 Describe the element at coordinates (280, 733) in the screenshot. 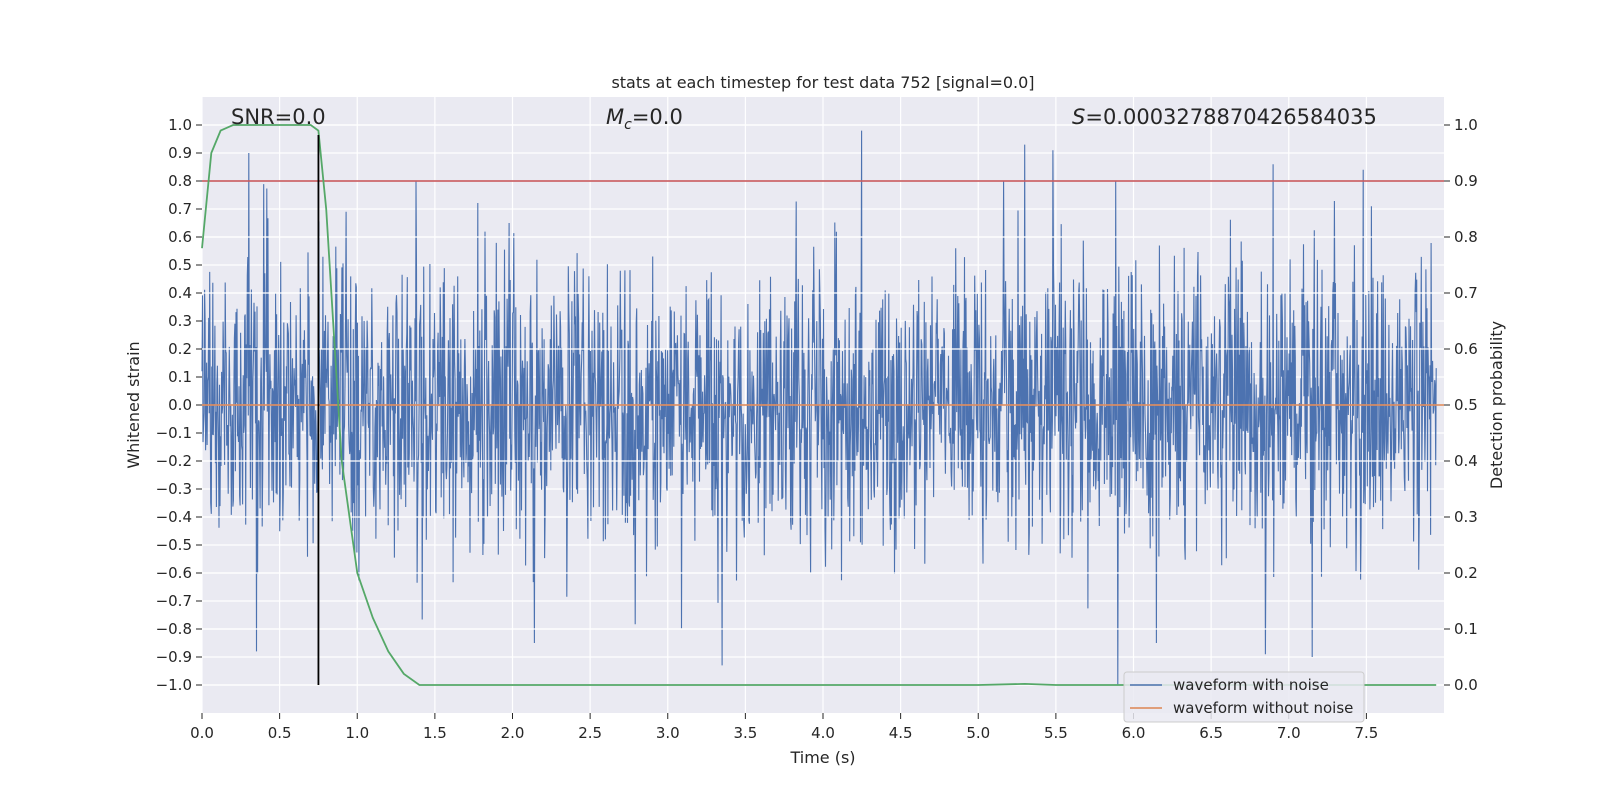

I see `x-tick-label: 0.5` at that location.